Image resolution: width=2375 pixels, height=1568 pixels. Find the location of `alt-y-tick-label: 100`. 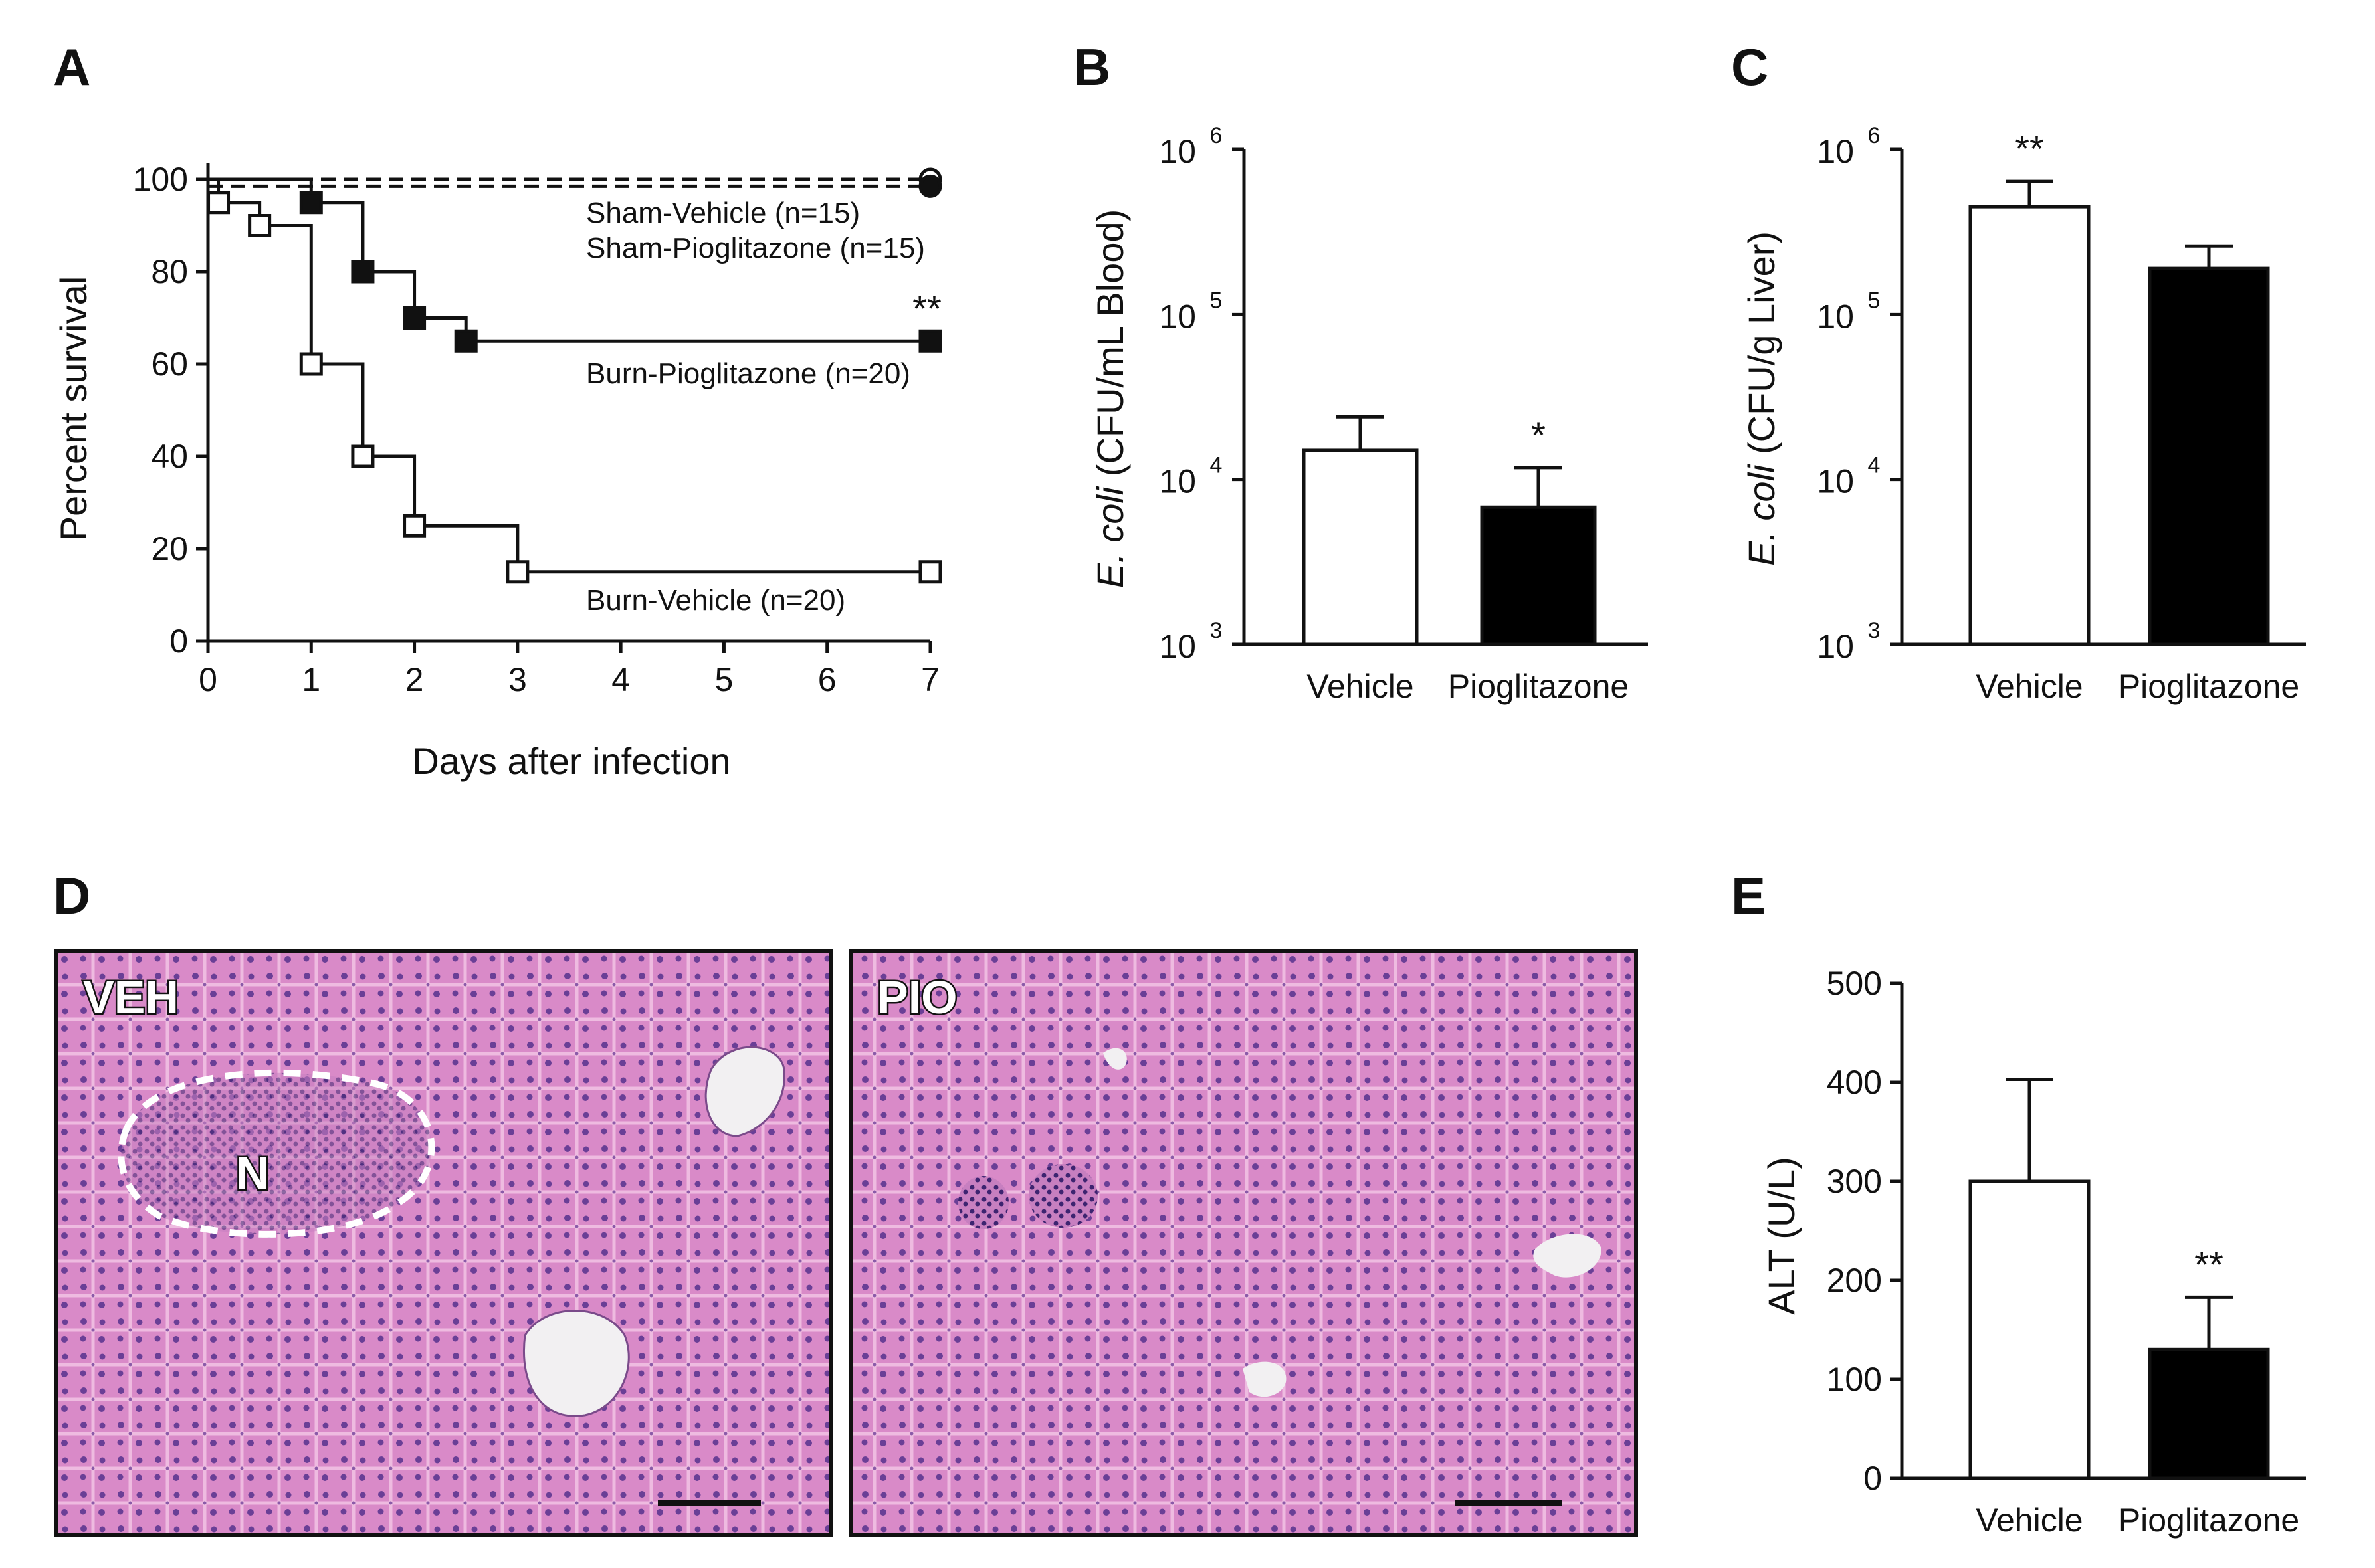

alt-y-tick-label: 100 is located at coordinates (1854, 1379).